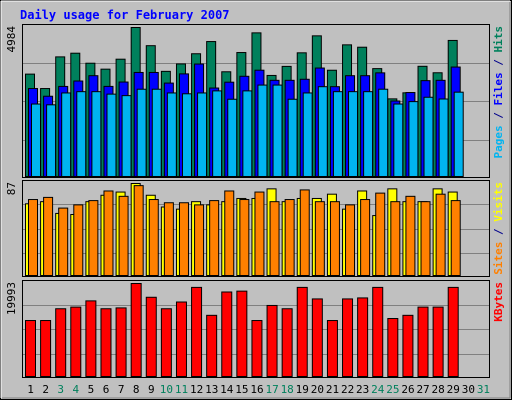 The image size is (512, 400). I want to click on panel-hits-legend: Pages / Files / Hits, so click(498, 92).